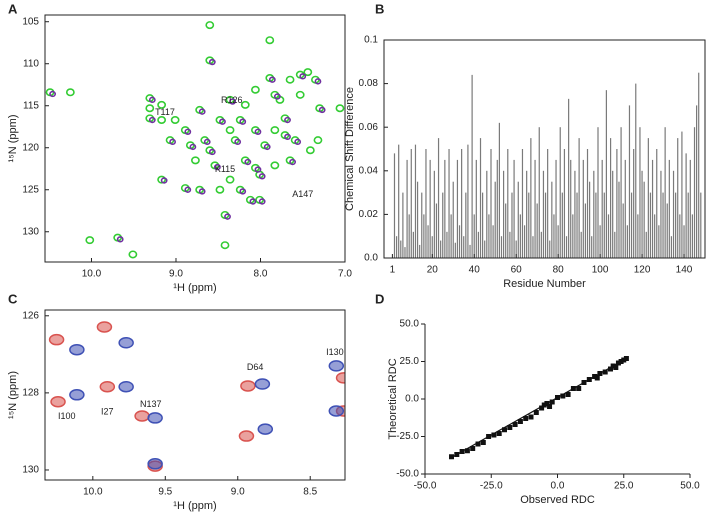 Image resolution: width=709 pixels, height=512 pixels. Describe the element at coordinates (425, 486) in the screenshot. I see `x-tick-label: -50.0` at that location.